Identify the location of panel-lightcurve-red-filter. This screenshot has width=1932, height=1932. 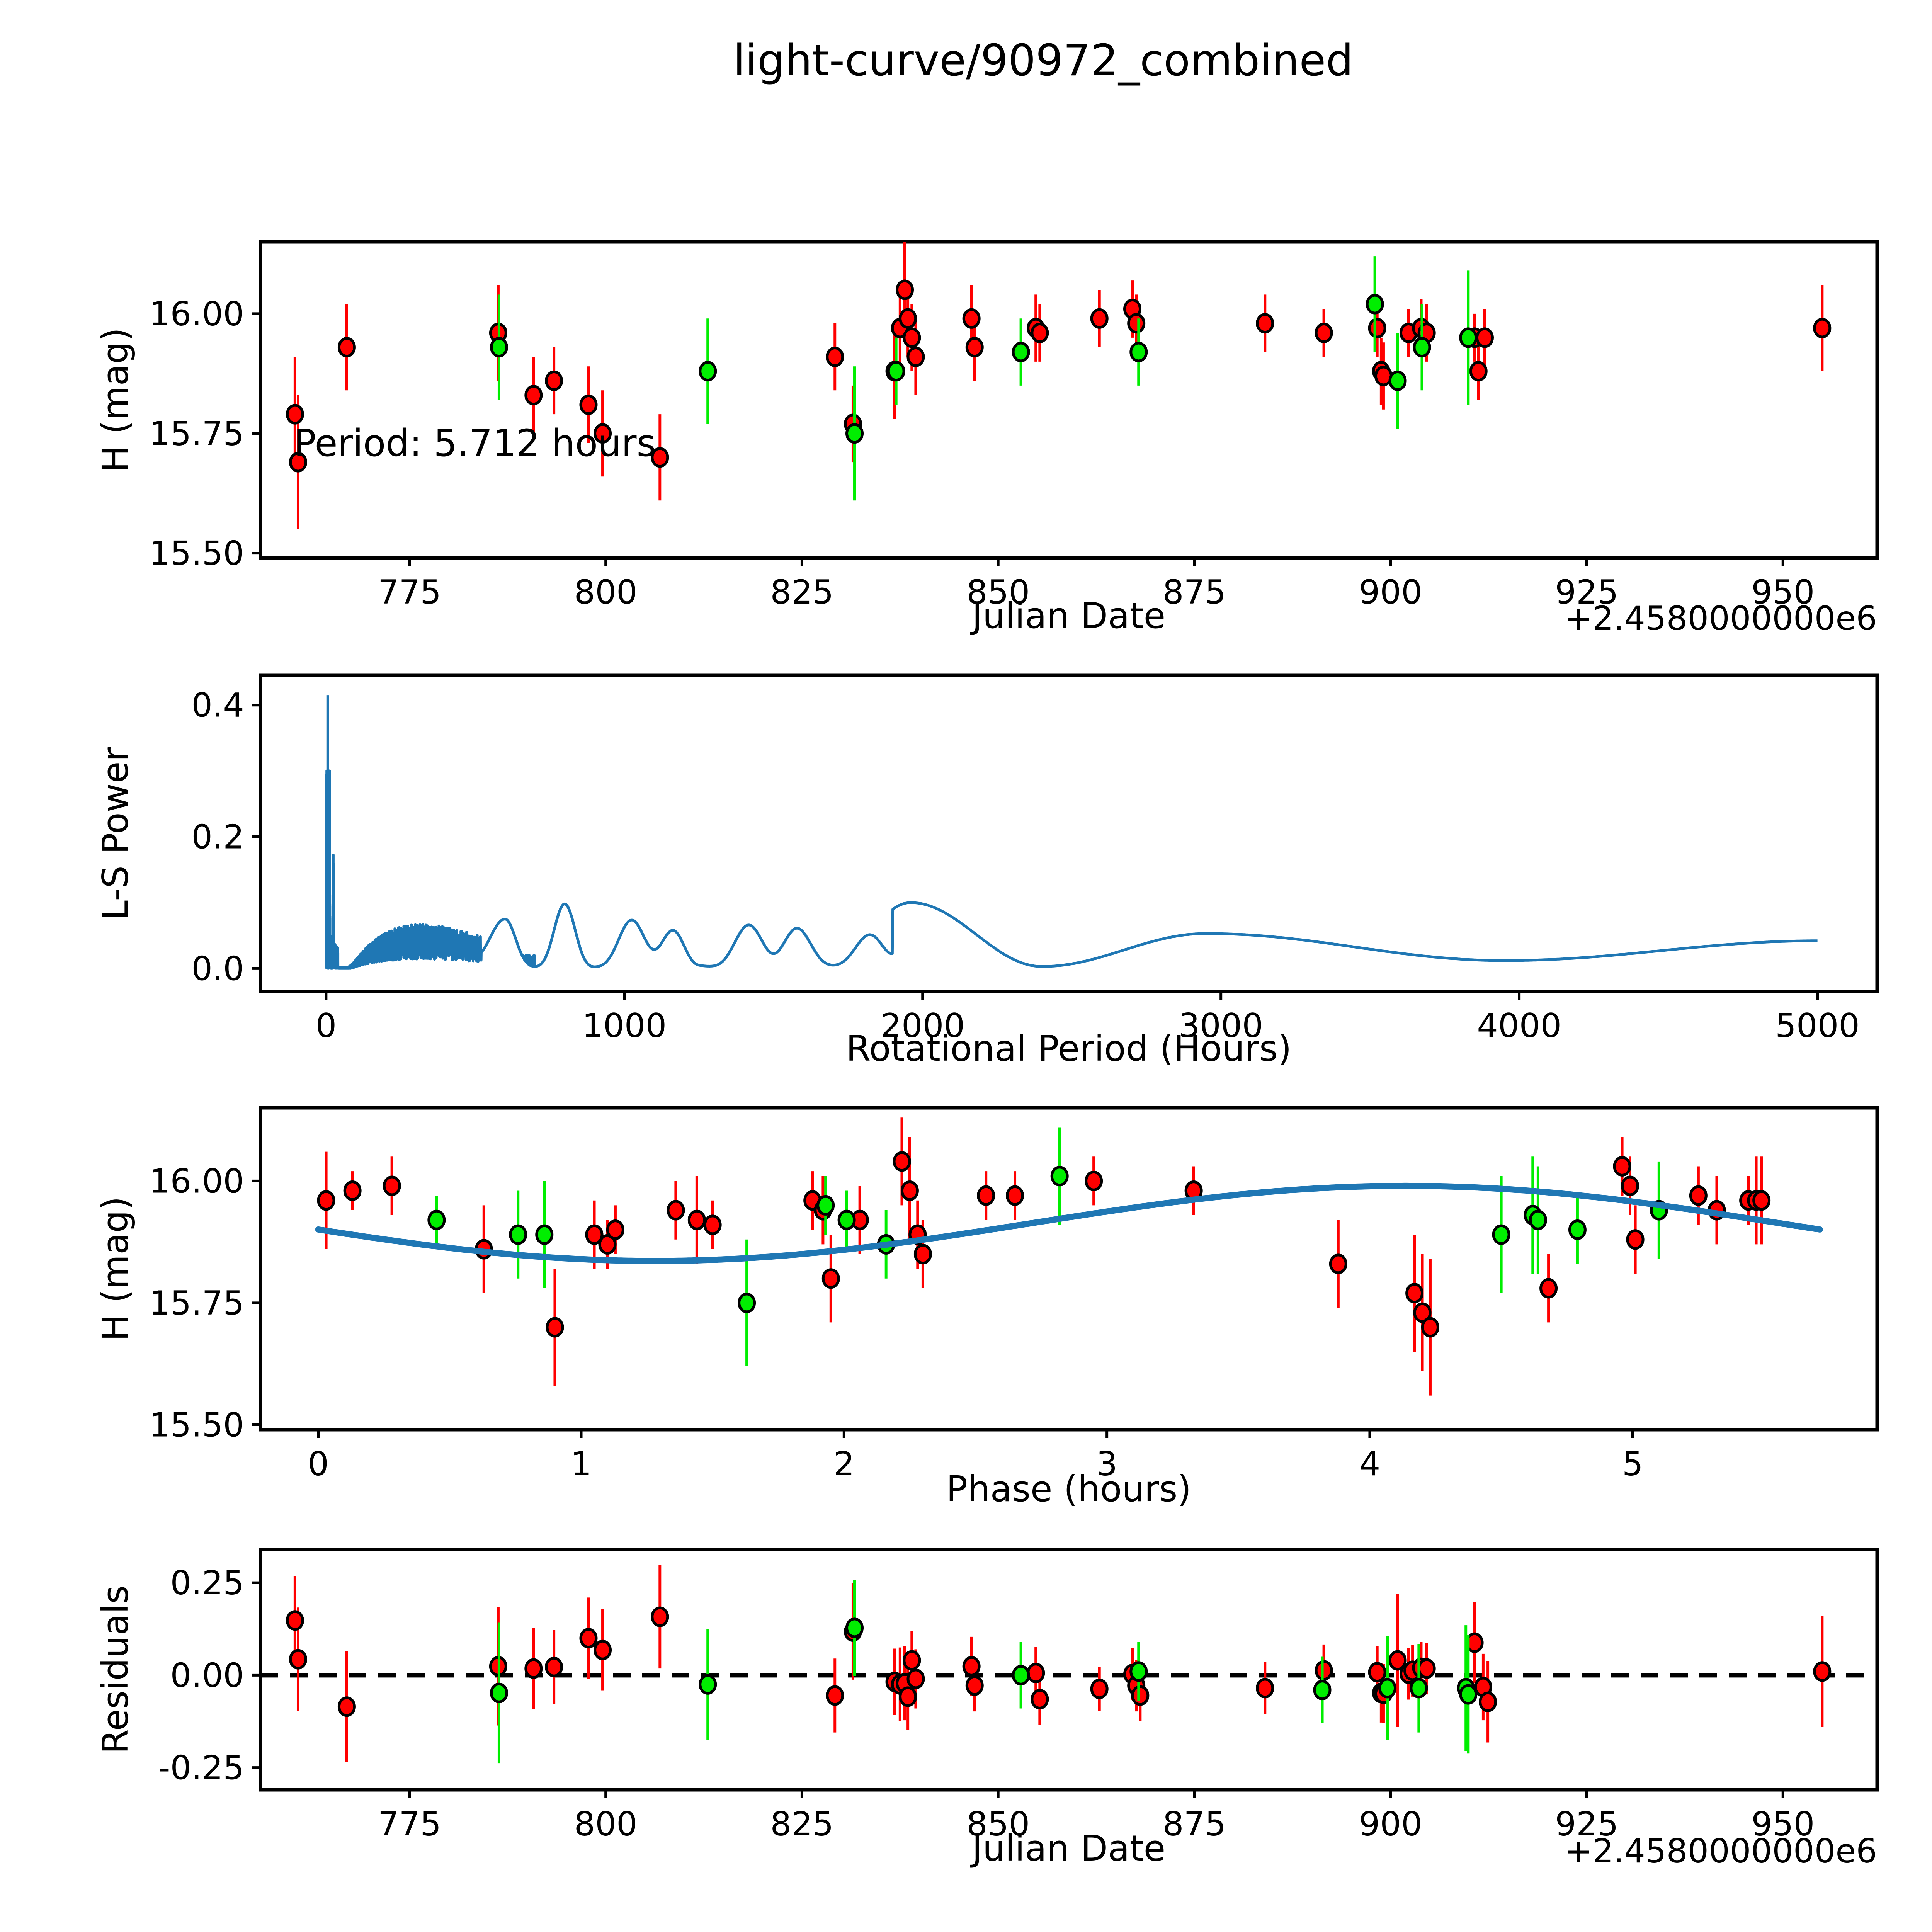
(1059, 385).